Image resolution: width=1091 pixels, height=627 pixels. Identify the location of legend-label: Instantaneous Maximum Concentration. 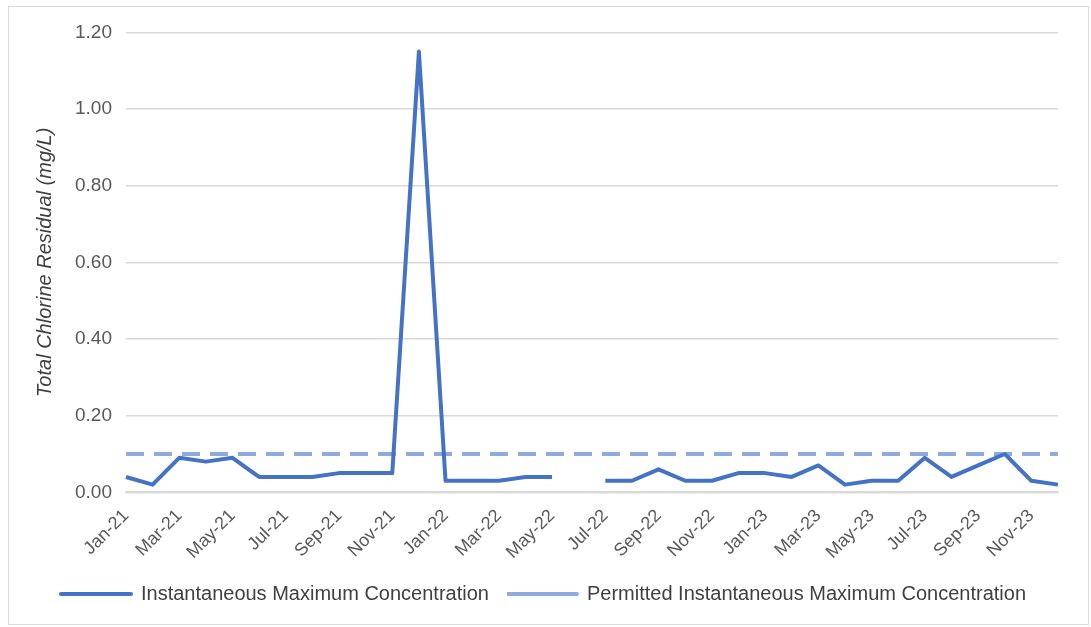
(314, 592).